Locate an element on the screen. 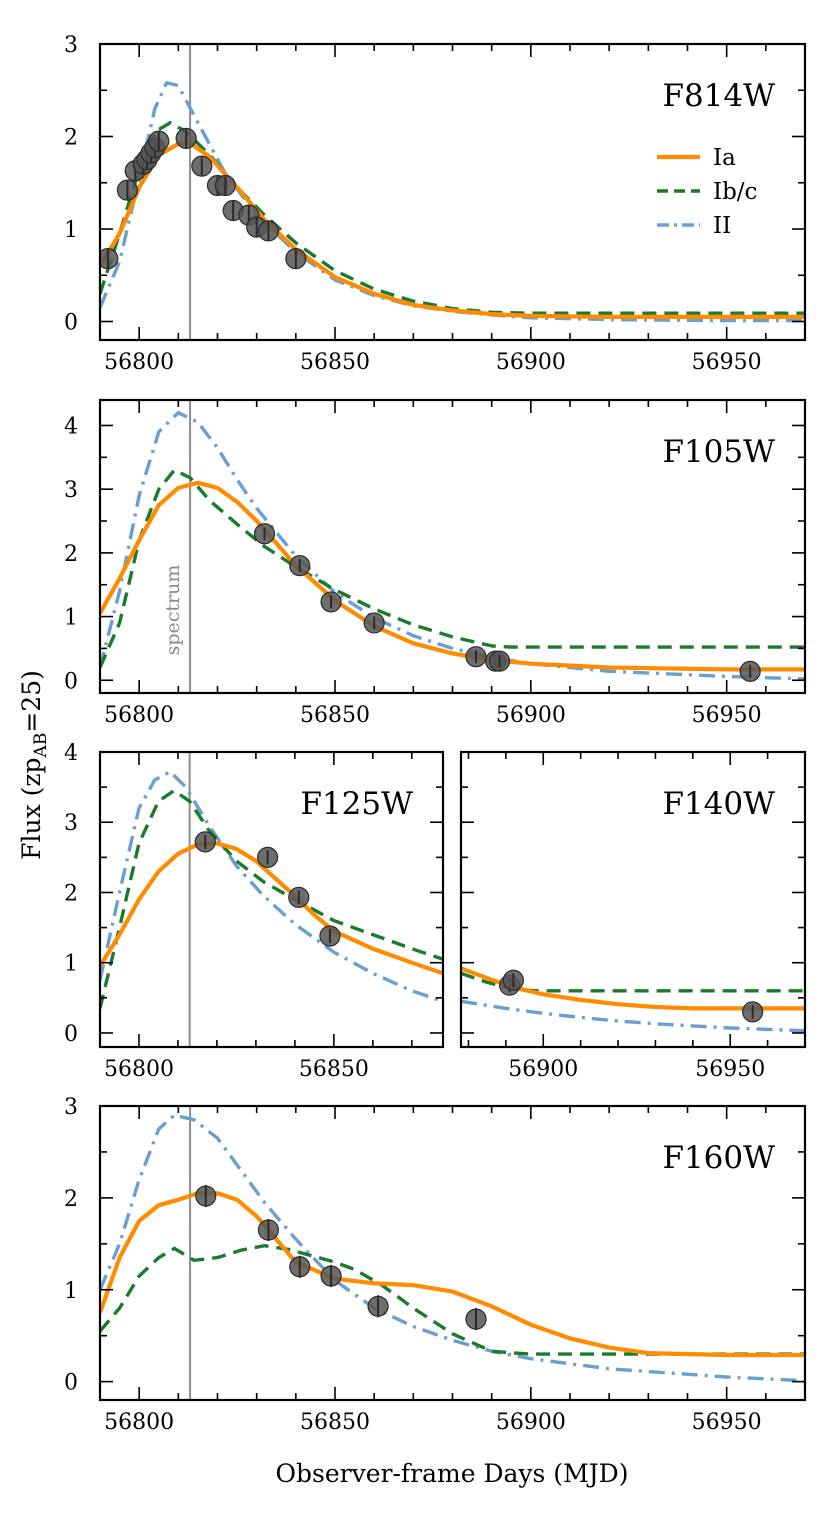  data-point is located at coordinates (109, 259).